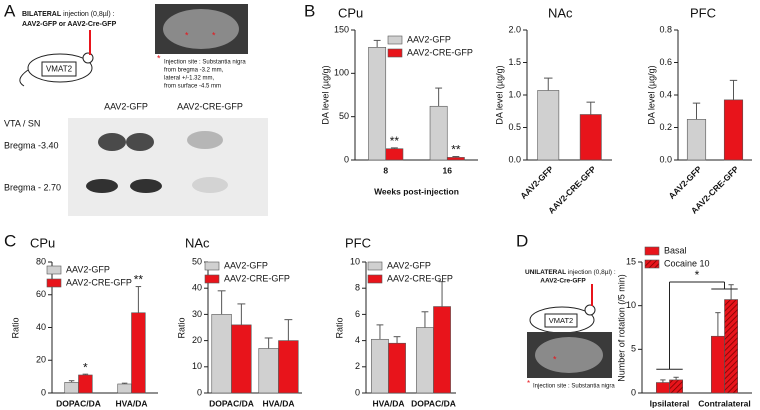 The width and height of the screenshot is (760, 410). Describe the element at coordinates (670, 403) in the screenshot. I see `x-tick-label: Ipsilateral` at that location.